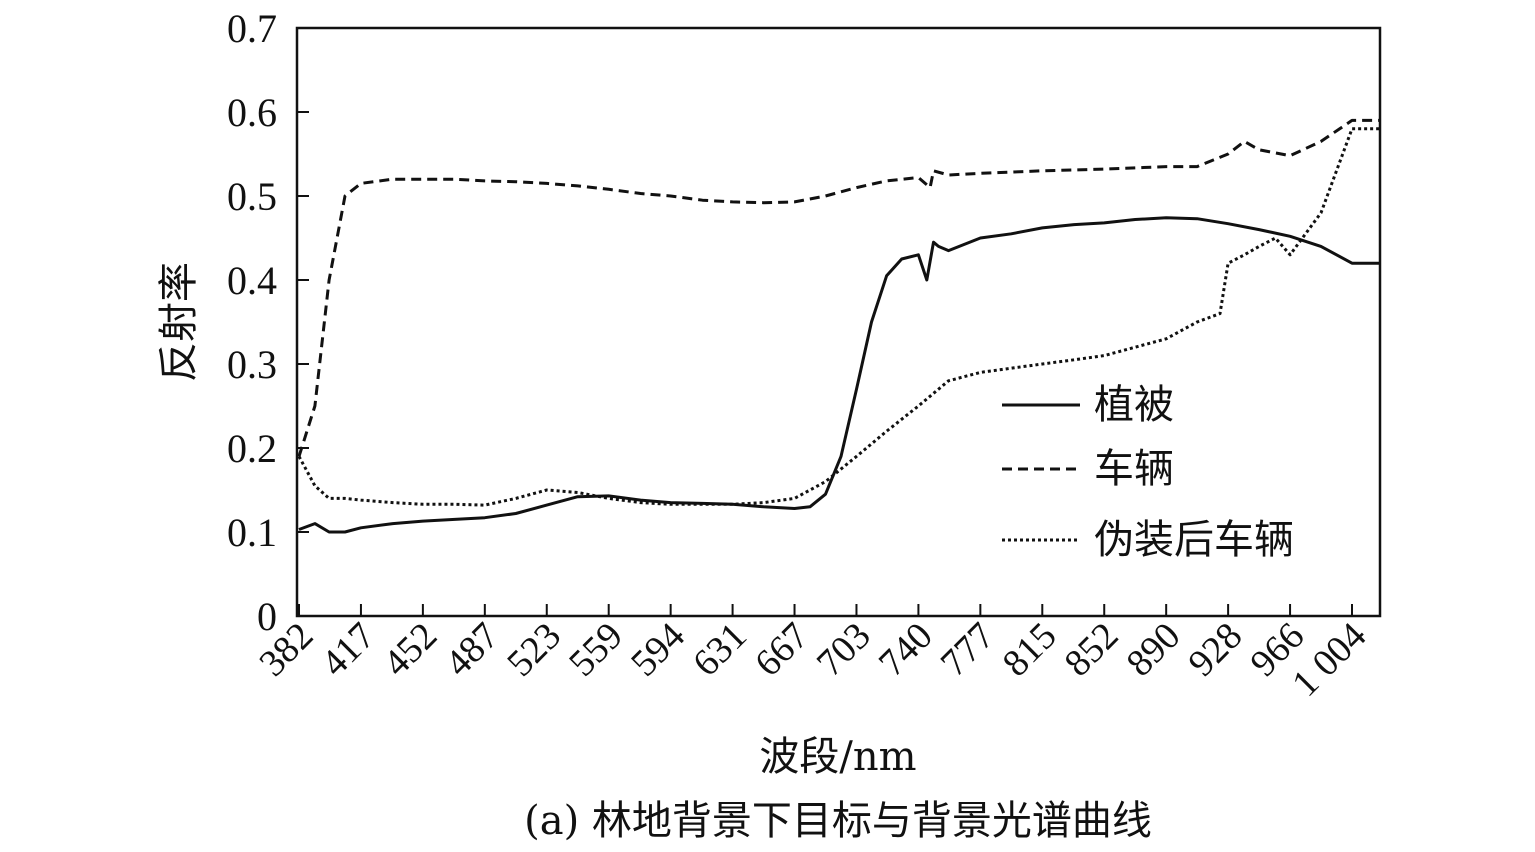 The image size is (1535, 852). I want to click on x-tick-label: 890, so click(1154, 650).